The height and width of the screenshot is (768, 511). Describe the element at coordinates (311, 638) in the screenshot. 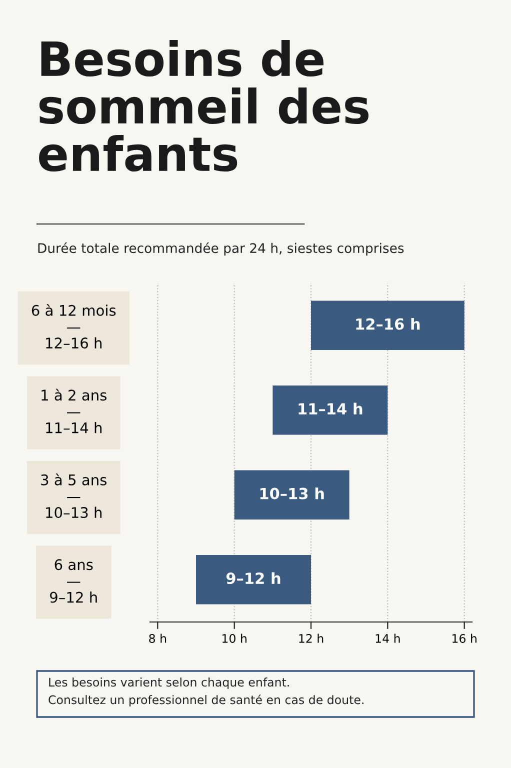

I see `x-tick-label: 12 h` at that location.